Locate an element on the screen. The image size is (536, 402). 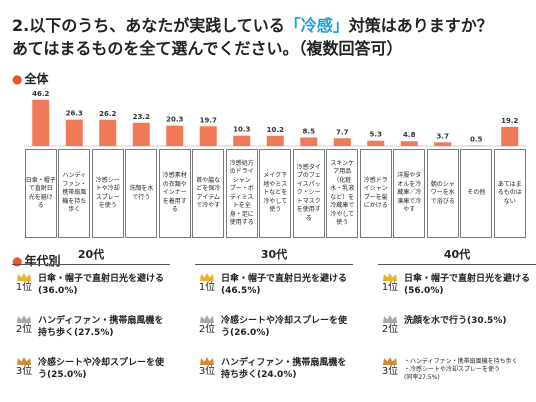
bar-value-label: 26.3 is located at coordinates (74, 114).